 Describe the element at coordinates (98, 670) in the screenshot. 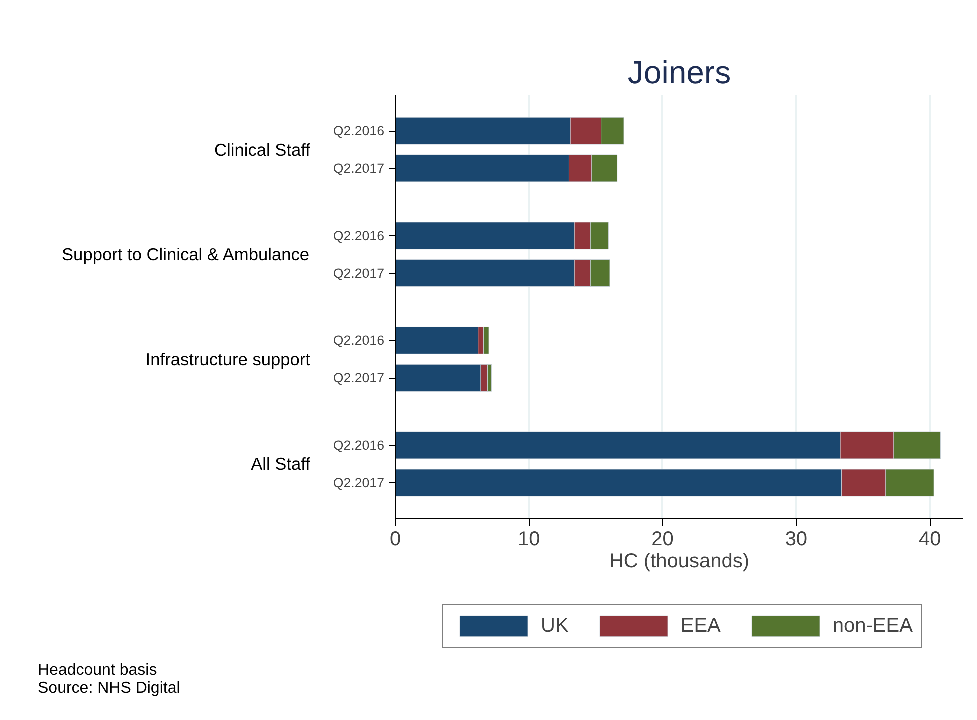

I see `text: Headcount basis` at that location.